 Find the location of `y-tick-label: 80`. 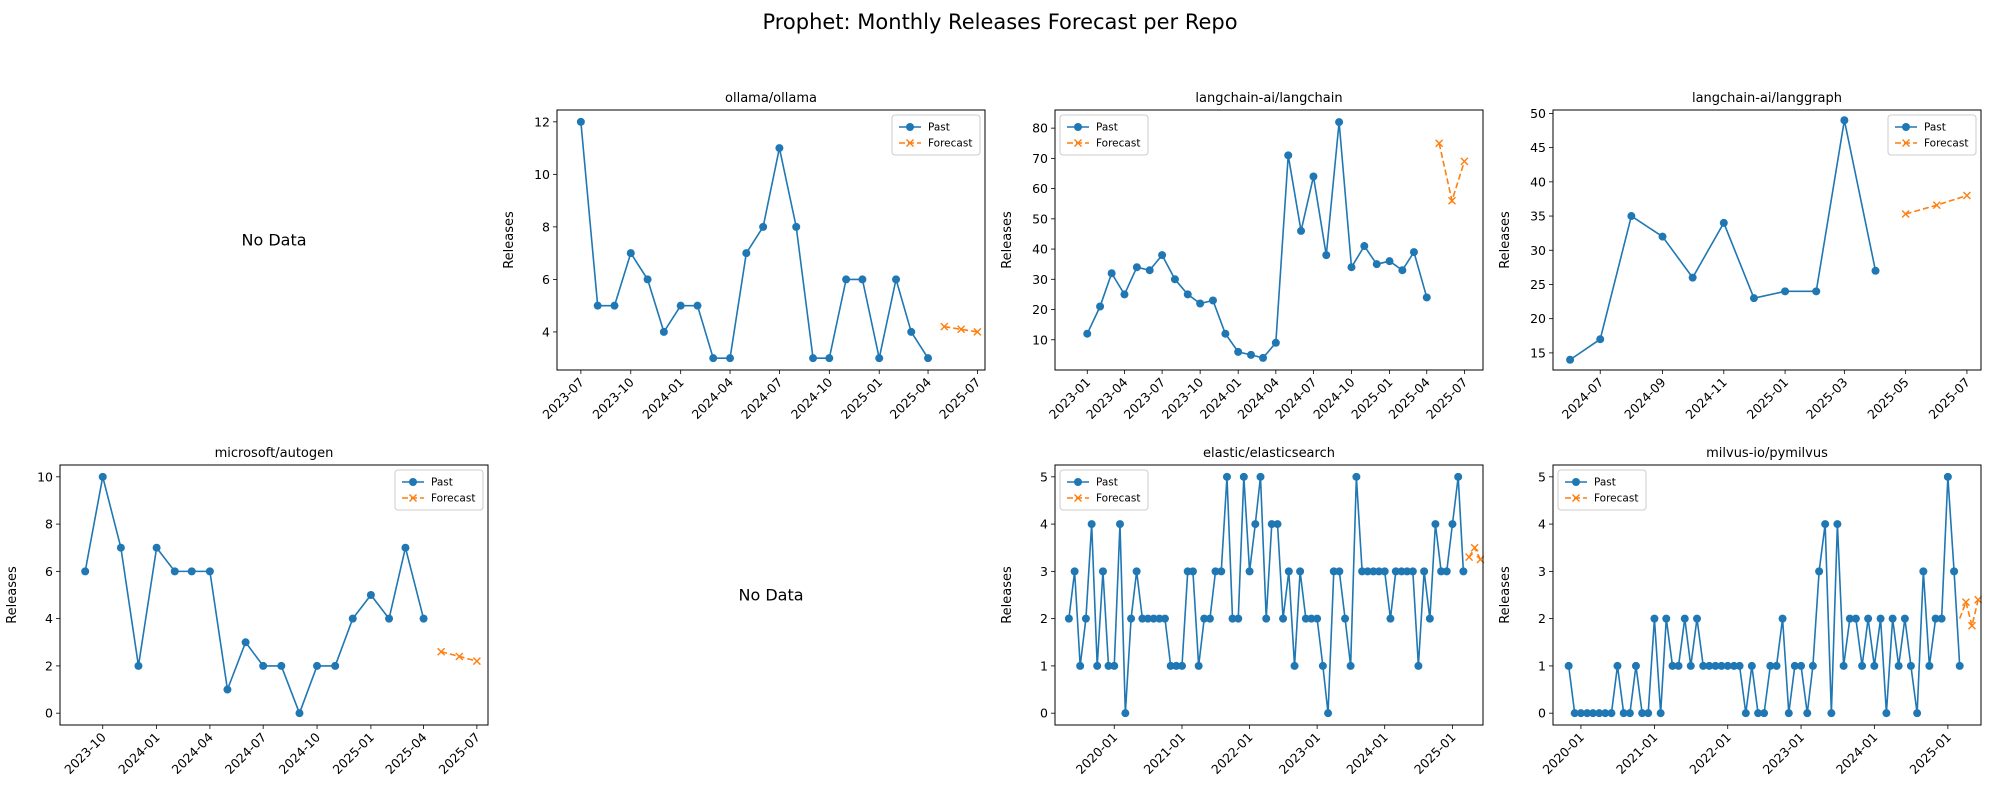

y-tick-label: 80 is located at coordinates (1040, 128).